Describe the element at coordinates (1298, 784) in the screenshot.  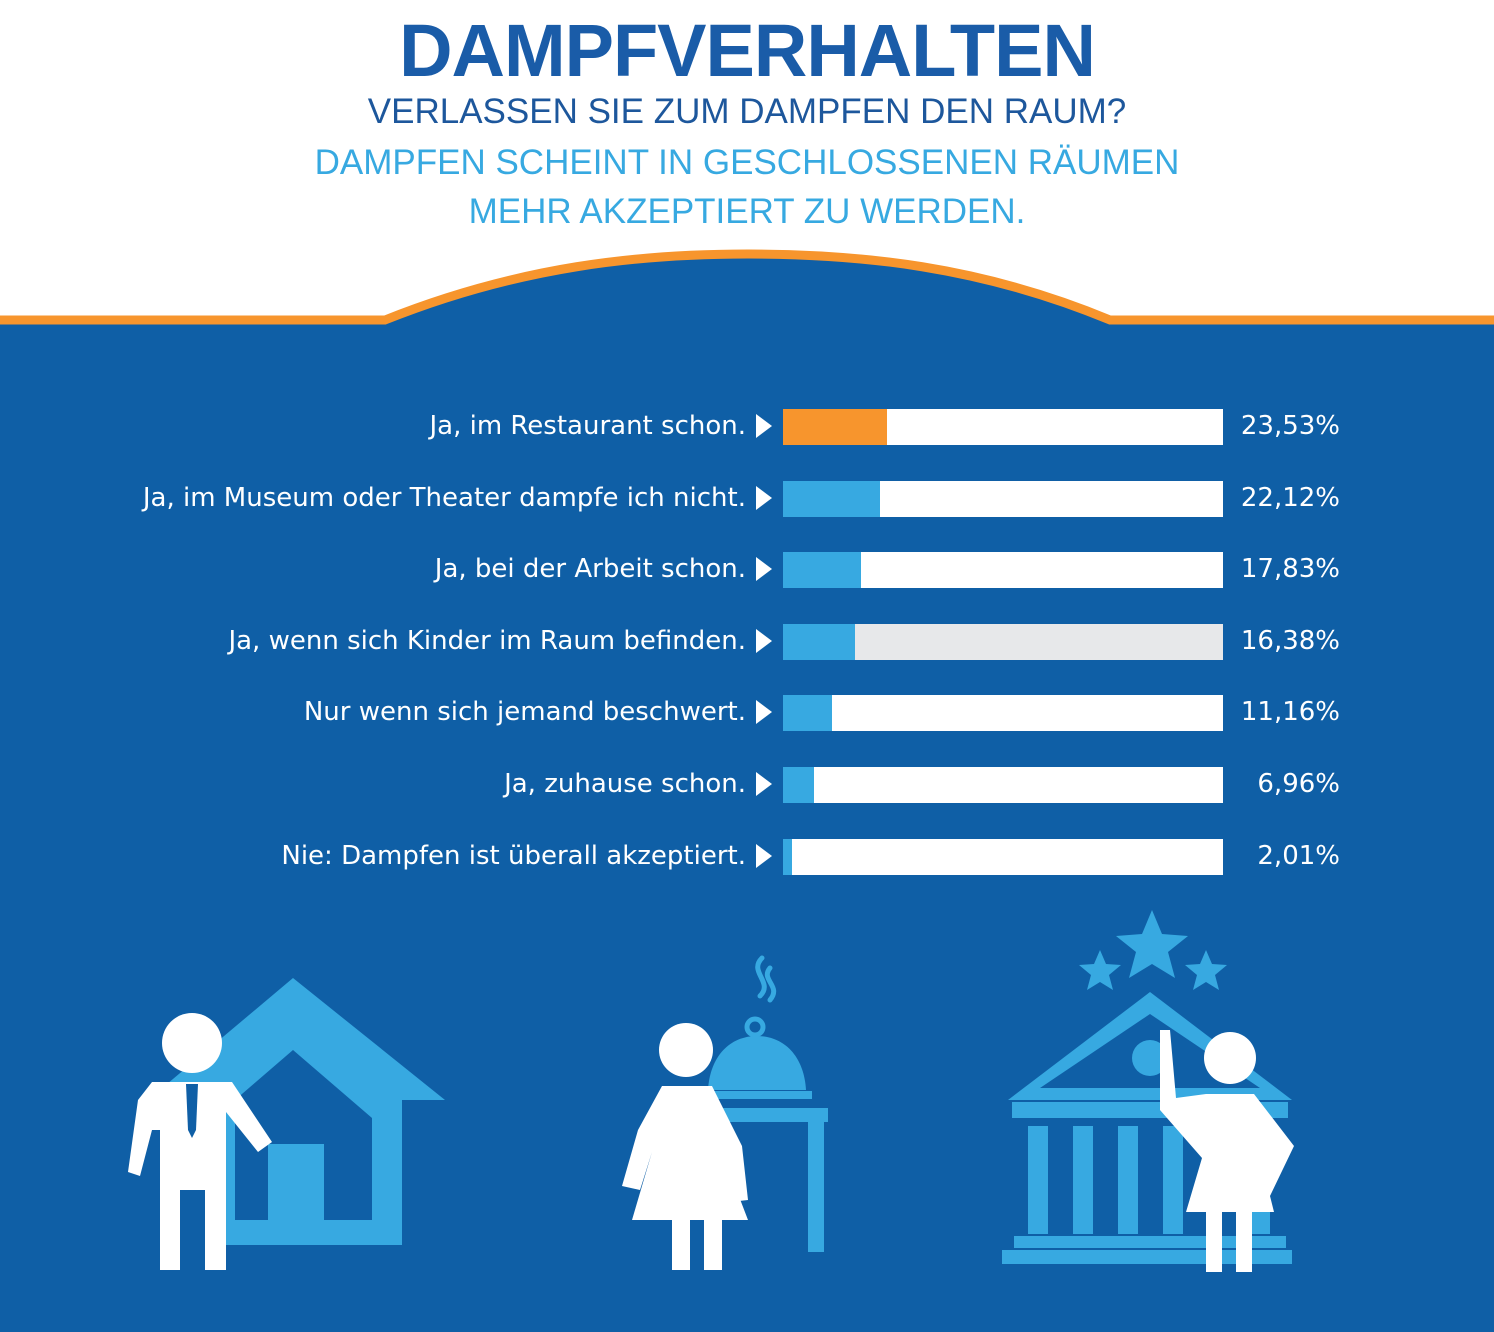
I see `bar-value-label: 6,96%` at that location.